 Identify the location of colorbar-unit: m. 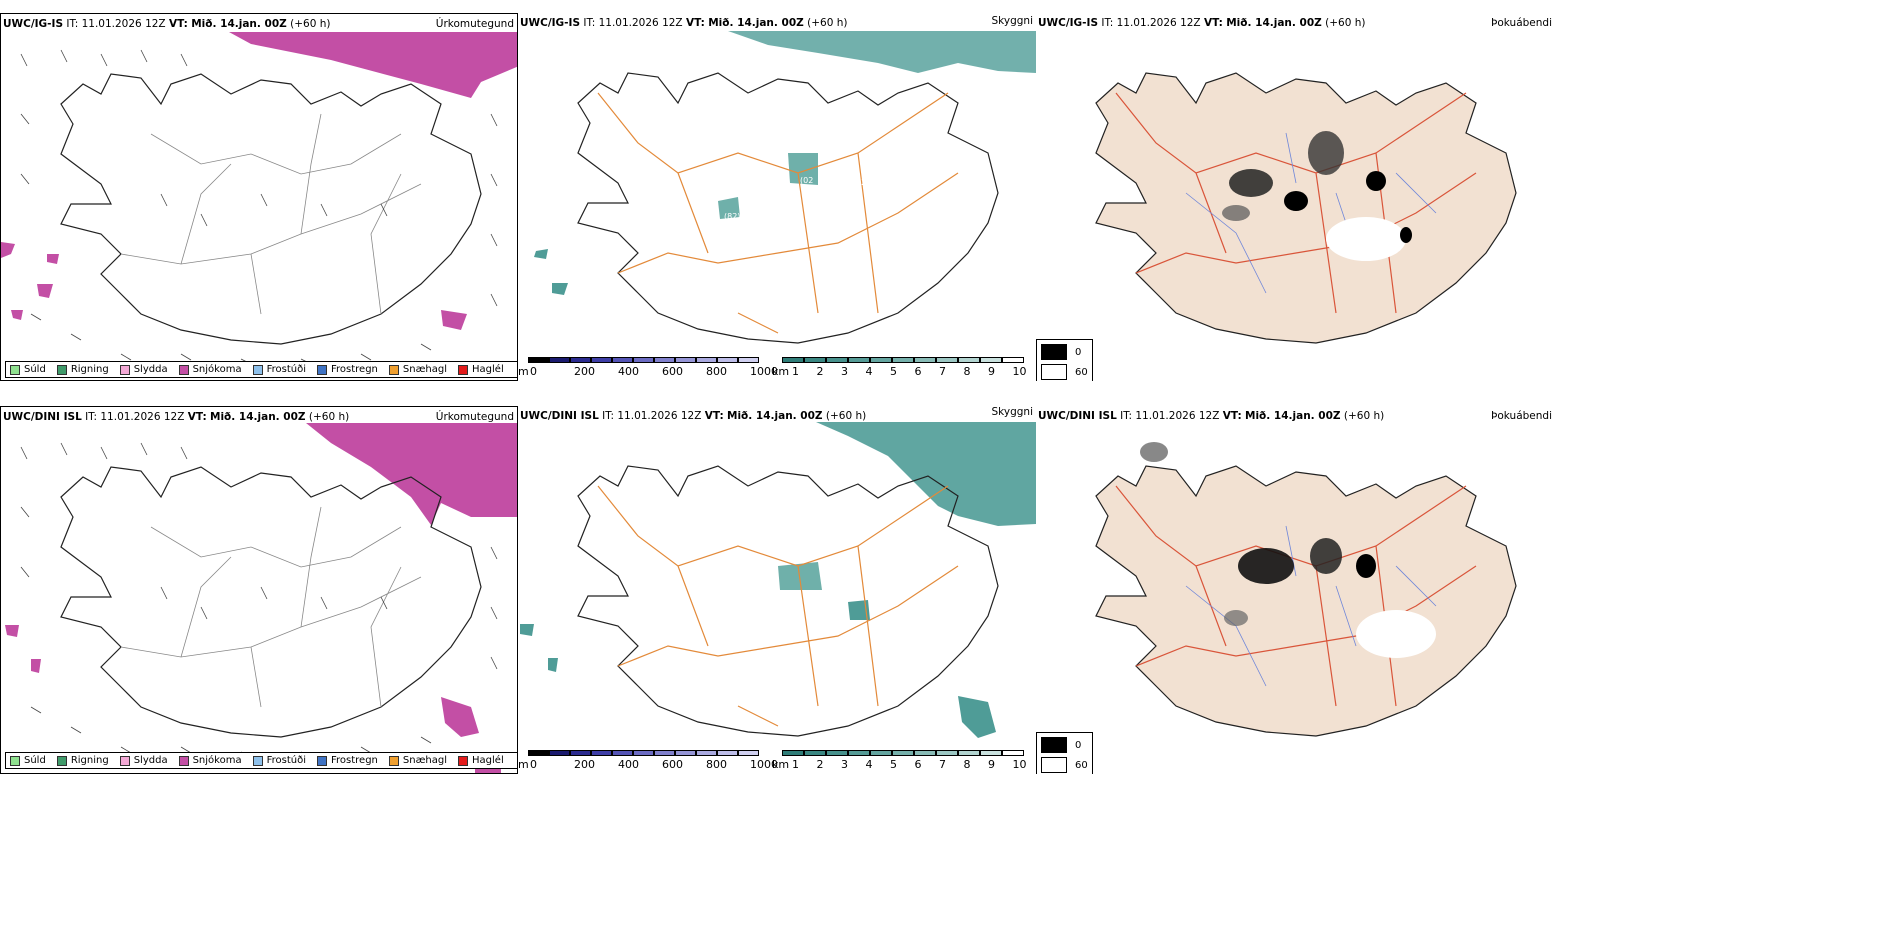
(523, 371).